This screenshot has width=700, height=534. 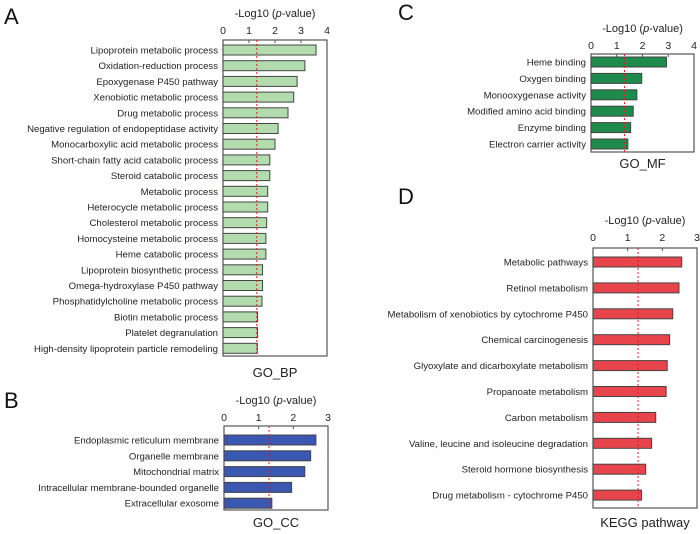 What do you see at coordinates (546, 263) in the screenshot?
I see `category-label: Metabolic pathways` at bounding box center [546, 263].